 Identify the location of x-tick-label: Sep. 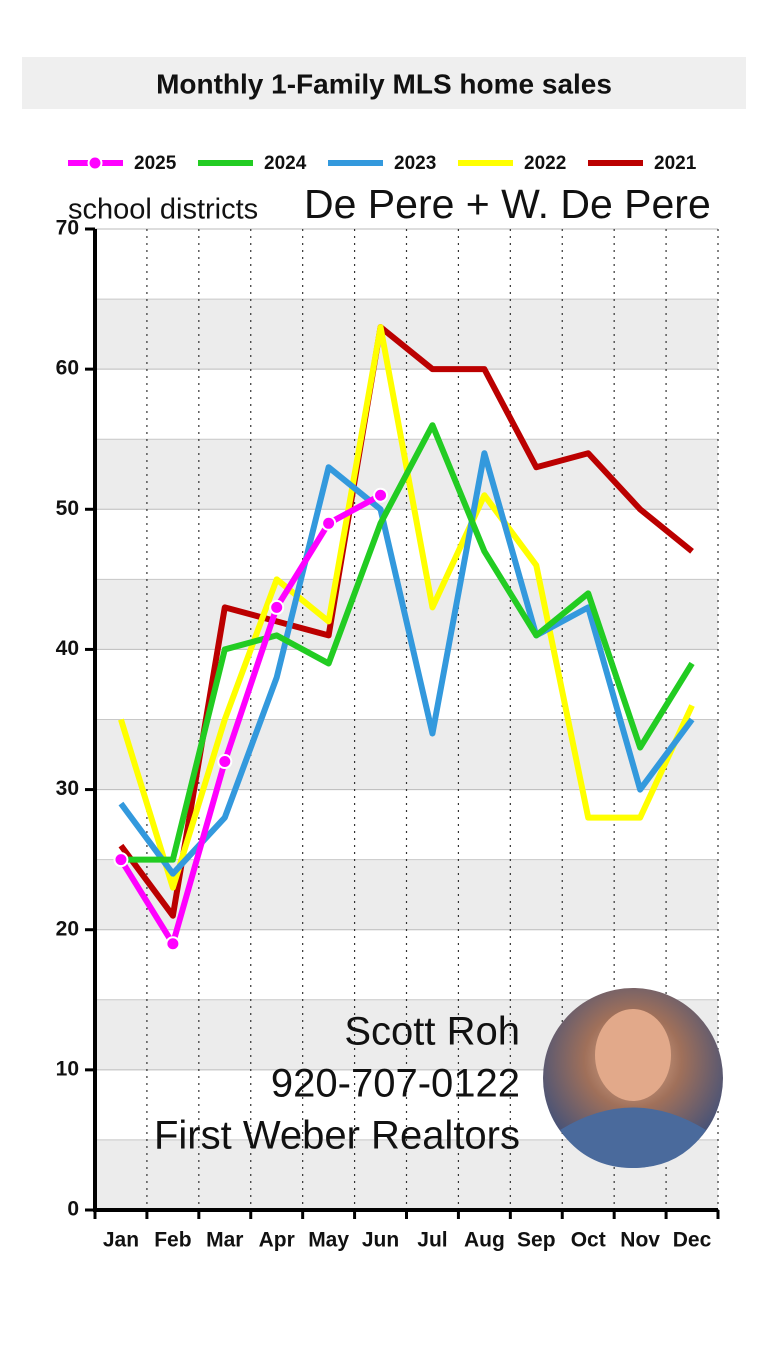
(536, 1240).